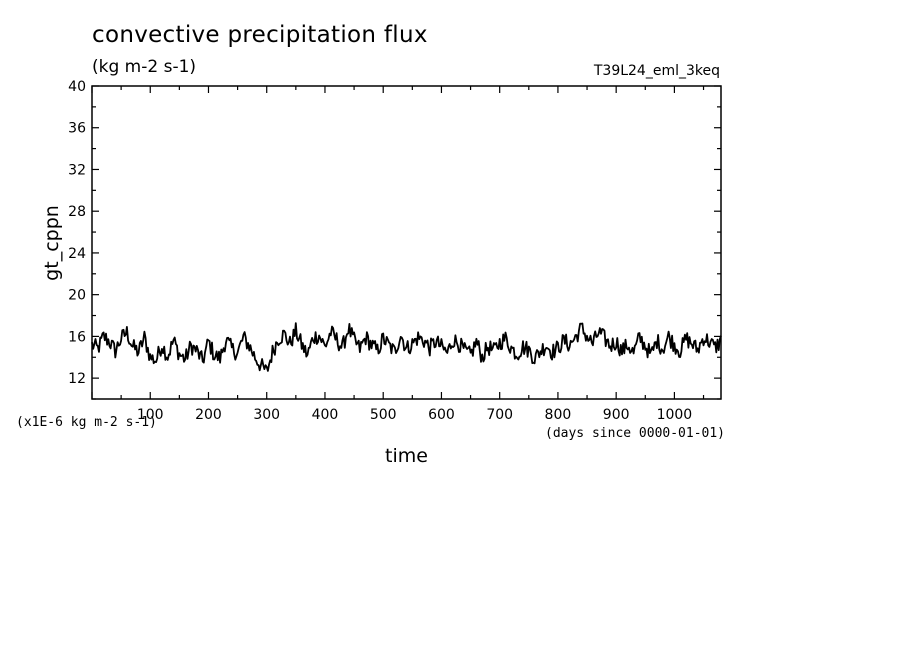 This screenshot has width=904, height=654. I want to click on x-tick-label: 800, so click(558, 415).